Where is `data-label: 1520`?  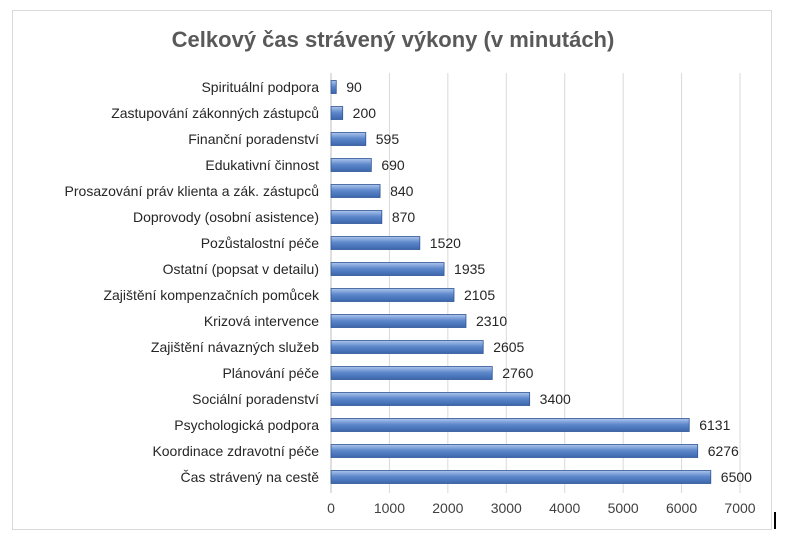
data-label: 1520 is located at coordinates (445, 243).